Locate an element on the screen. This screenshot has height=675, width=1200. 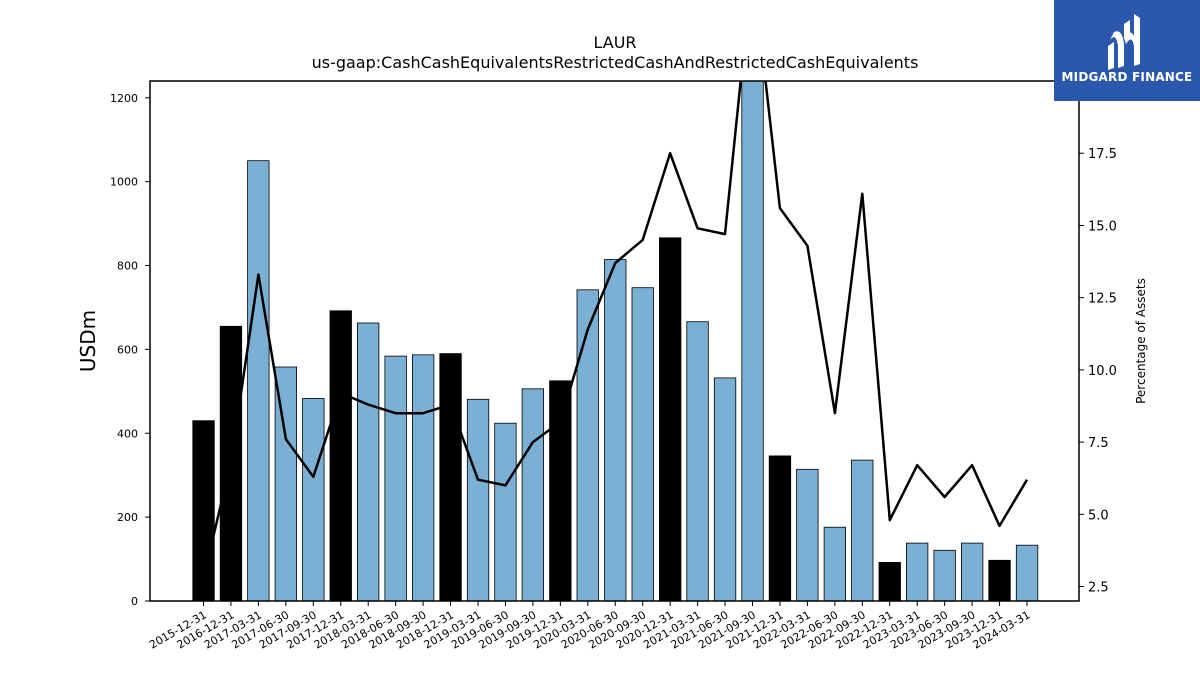
y-tick-label: 800 is located at coordinates (127, 266).